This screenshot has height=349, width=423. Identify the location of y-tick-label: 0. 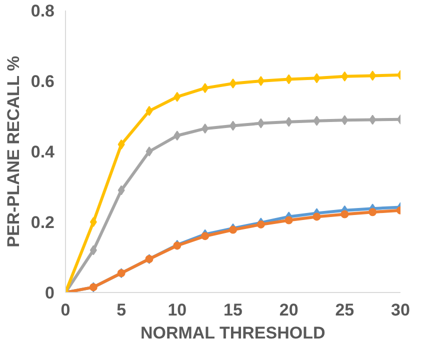
(50, 293).